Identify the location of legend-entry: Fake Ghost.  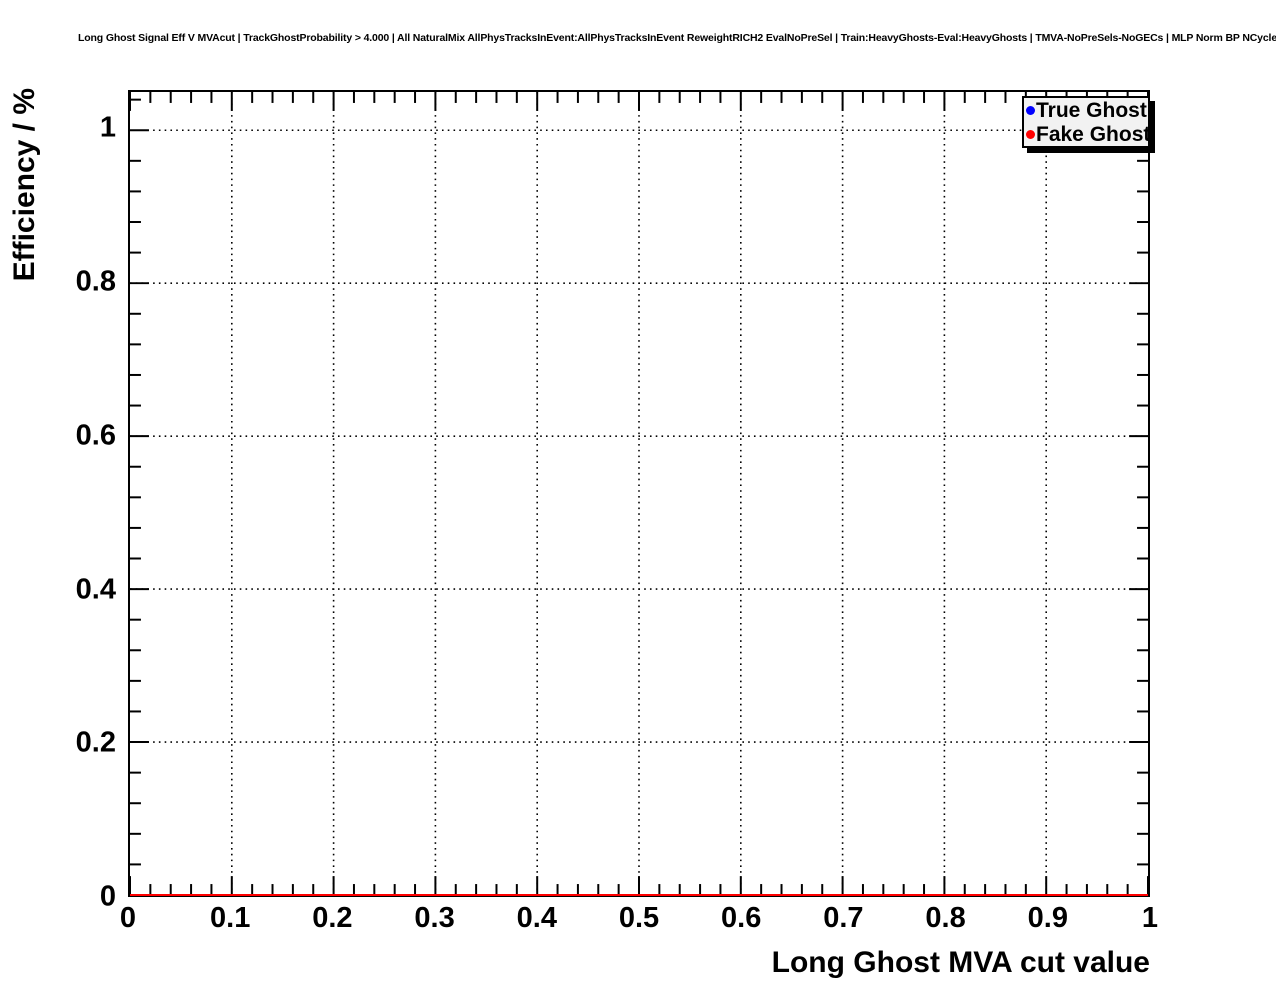
(1088, 134).